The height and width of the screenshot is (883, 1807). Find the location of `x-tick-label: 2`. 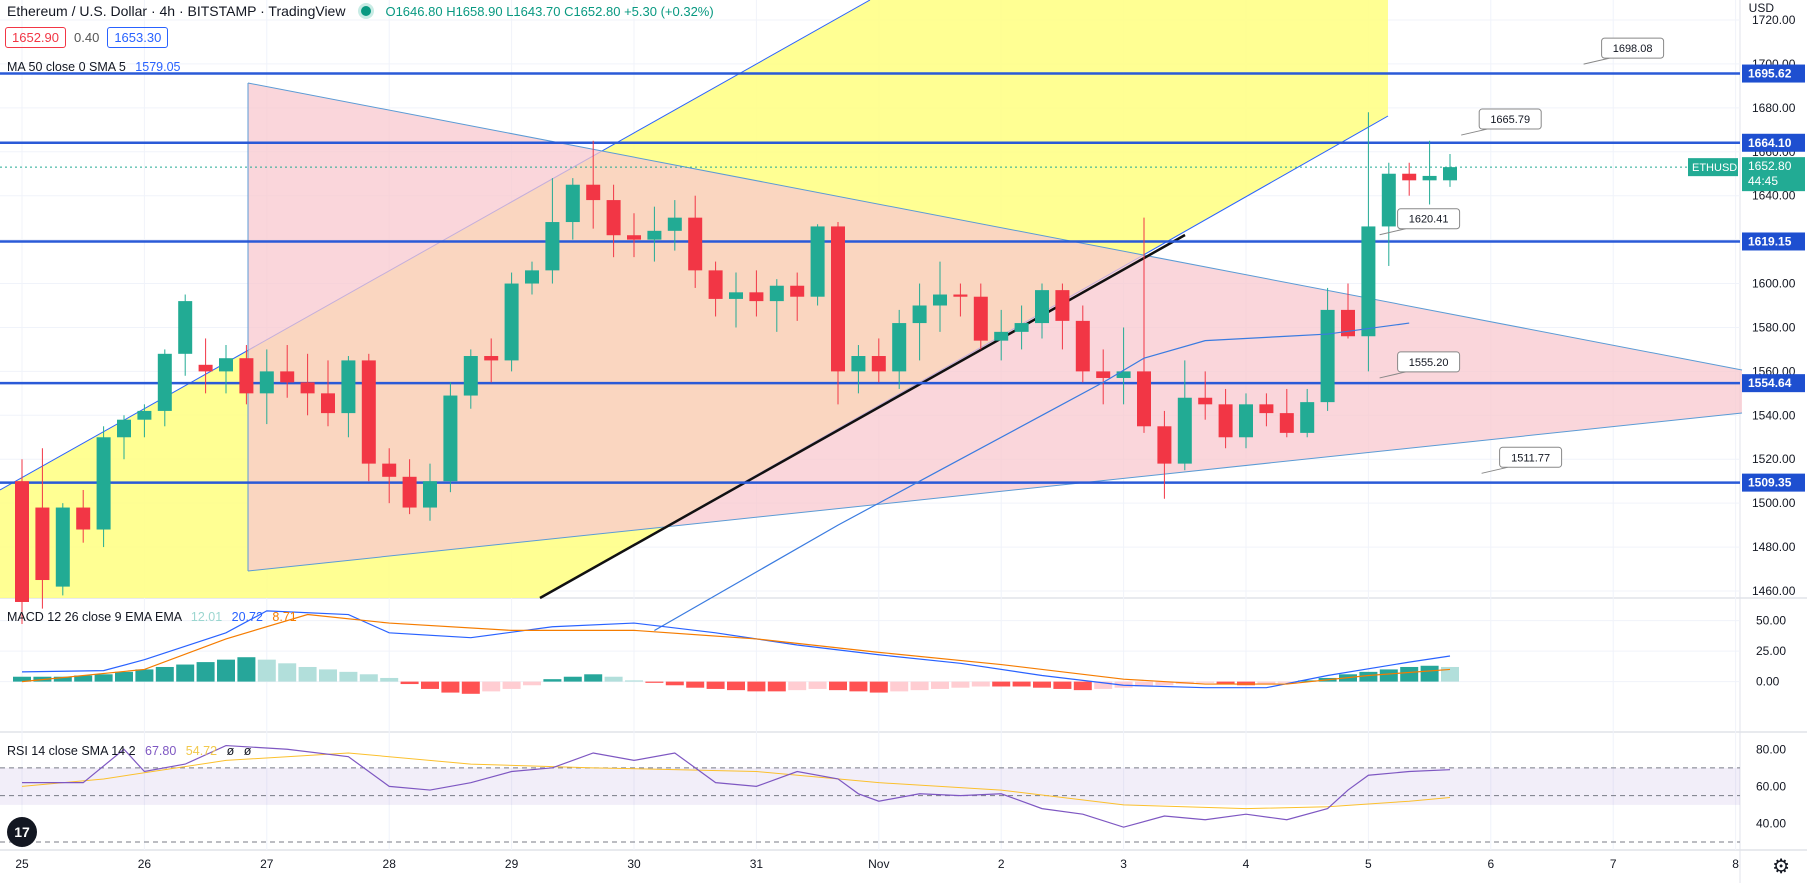

x-tick-label: 2 is located at coordinates (1001, 864).